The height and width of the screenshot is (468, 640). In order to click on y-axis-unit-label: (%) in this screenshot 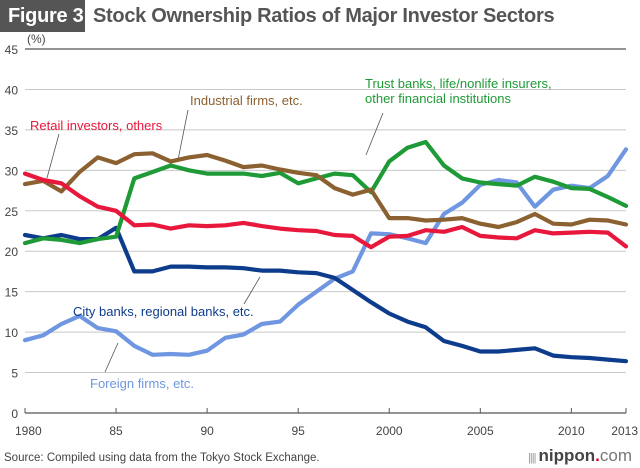, I will do `click(36, 39)`.